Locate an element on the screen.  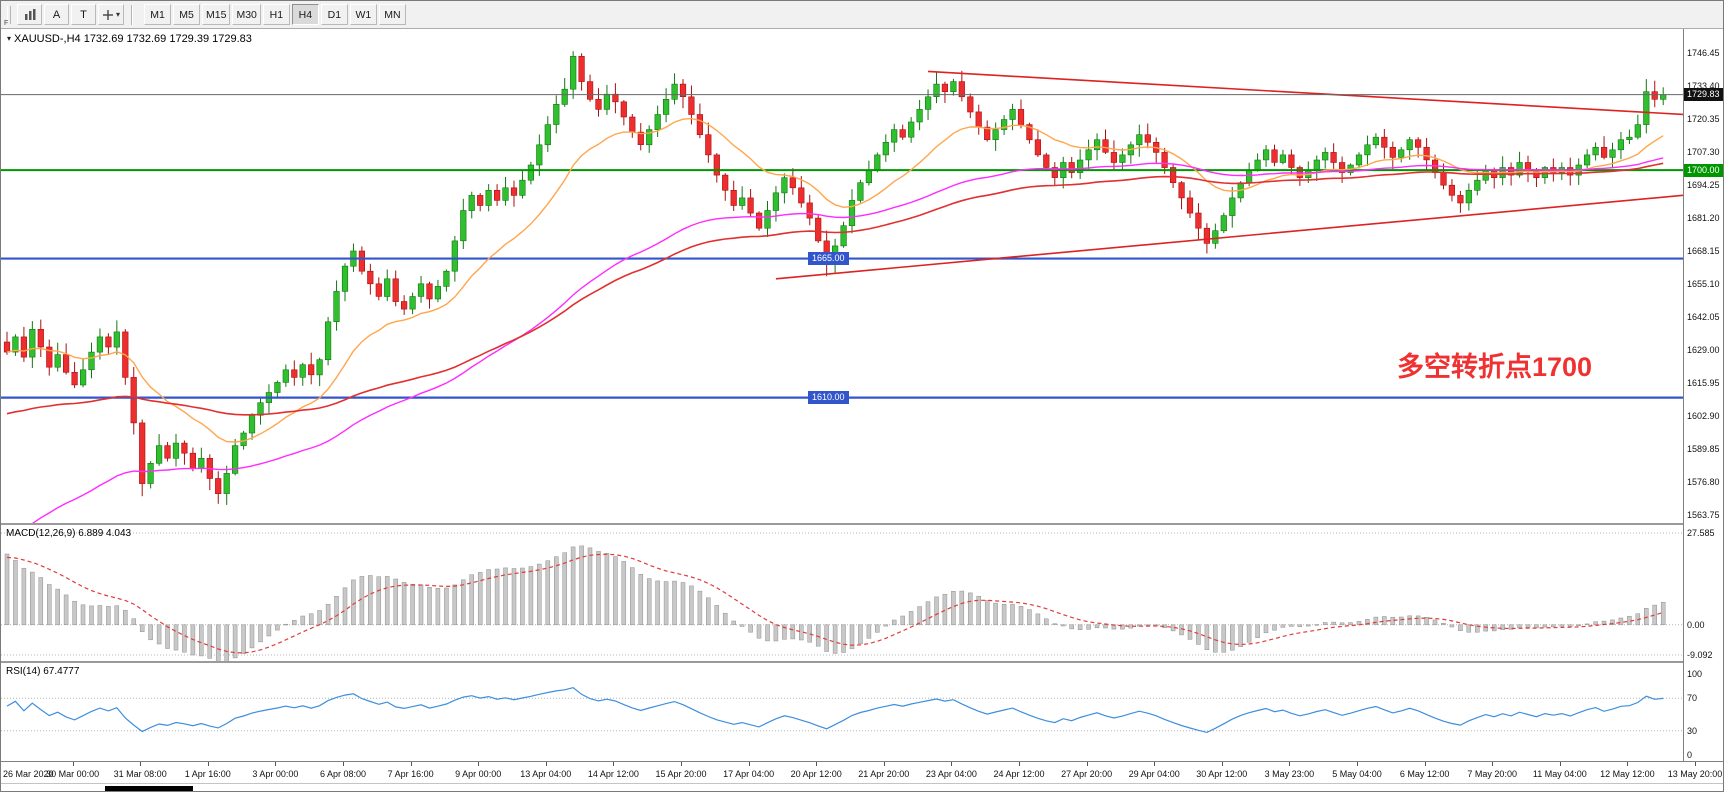
price-axis-label: 1694.25 is located at coordinates (1703, 184).